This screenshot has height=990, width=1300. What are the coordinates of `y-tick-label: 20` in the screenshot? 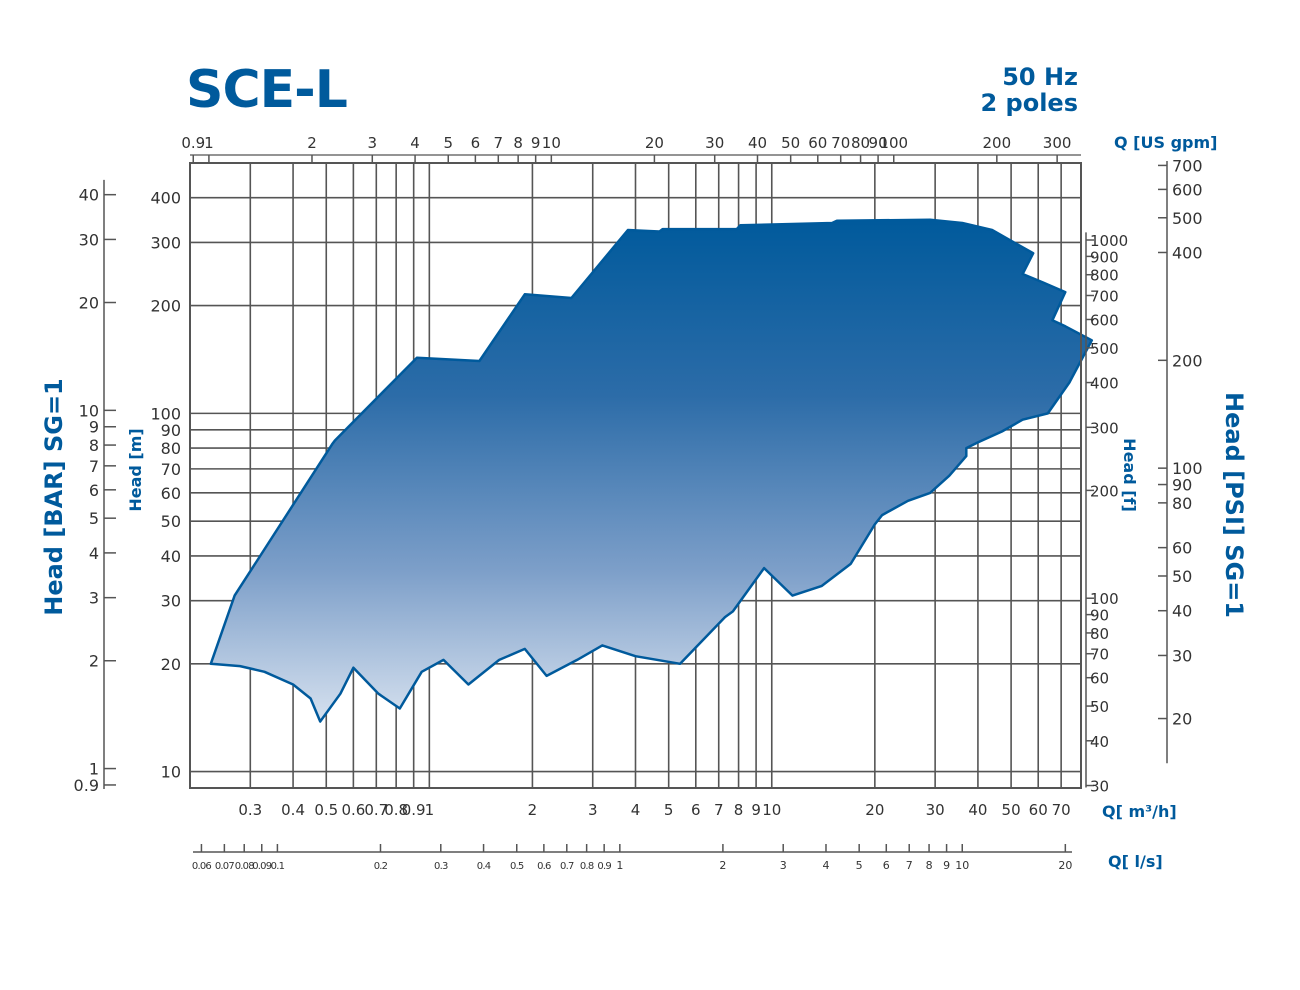 It's located at (171, 664).